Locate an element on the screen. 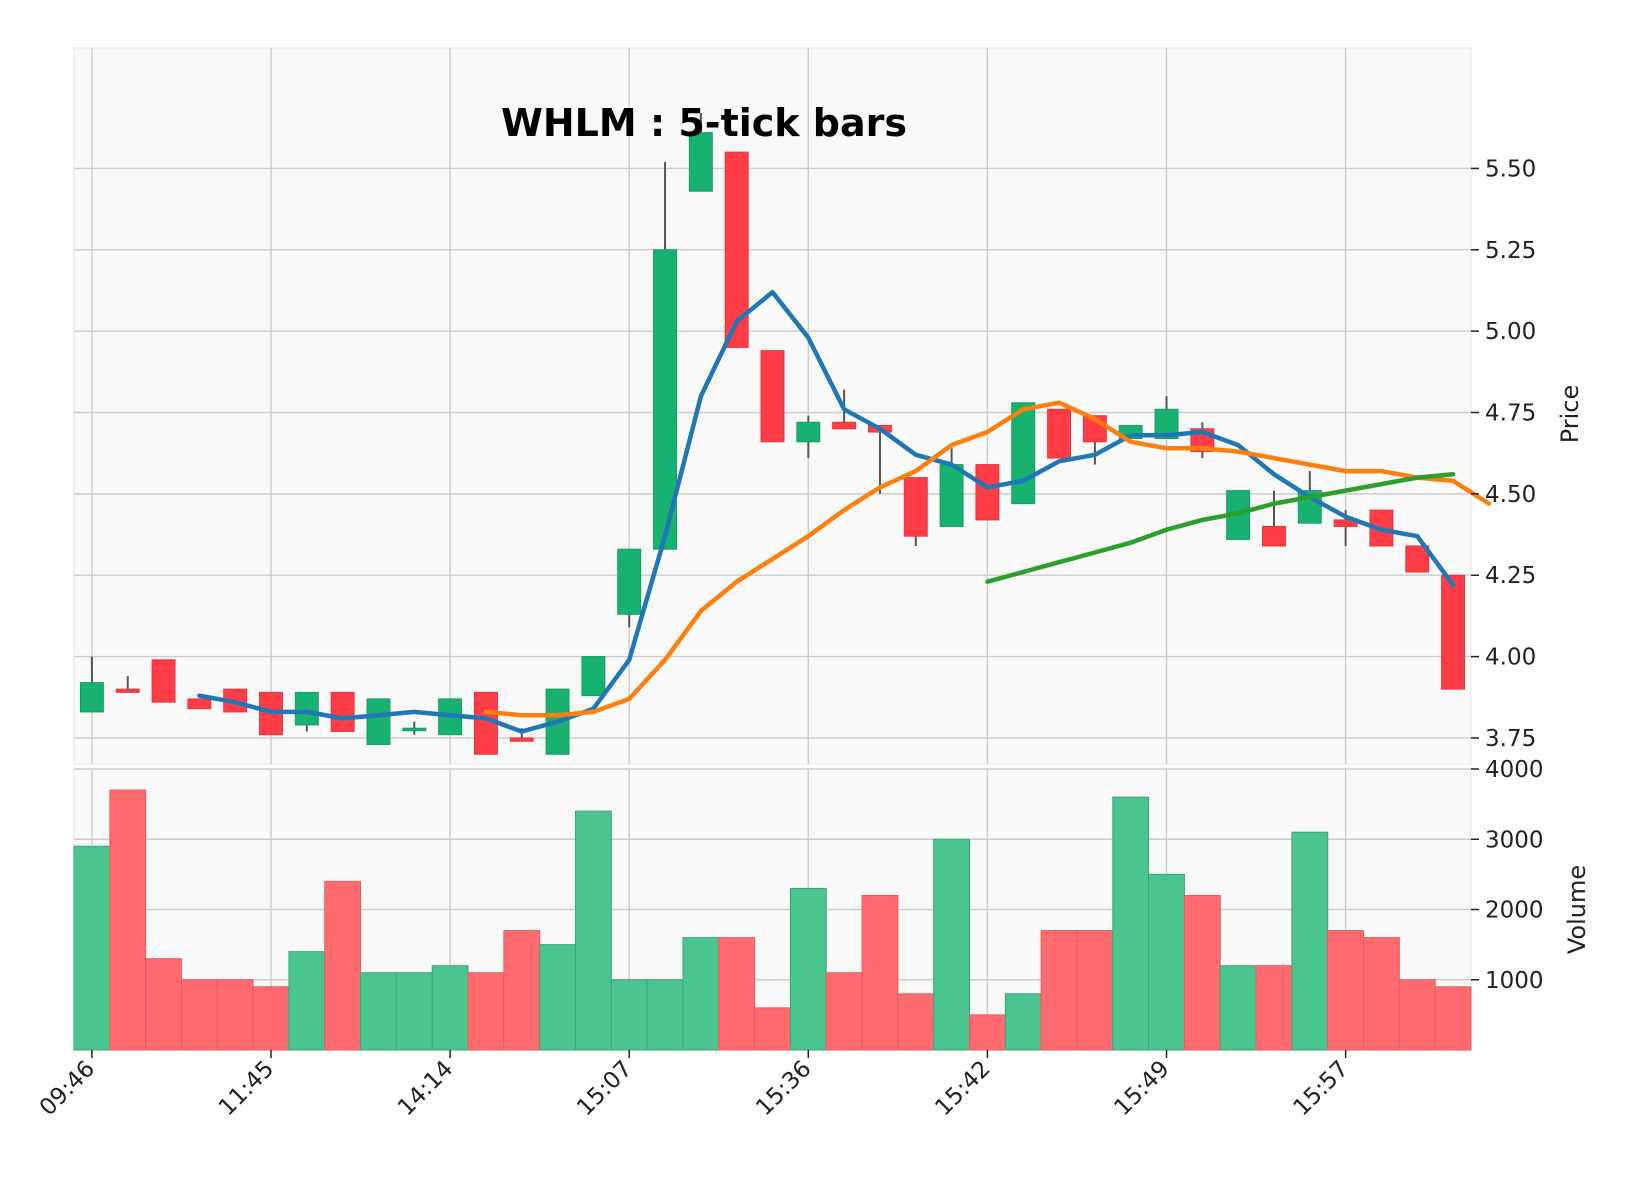 Image resolution: width=1640 pixels, height=1188 pixels. x-tick-label: 15:49 is located at coordinates (1142, 1088).